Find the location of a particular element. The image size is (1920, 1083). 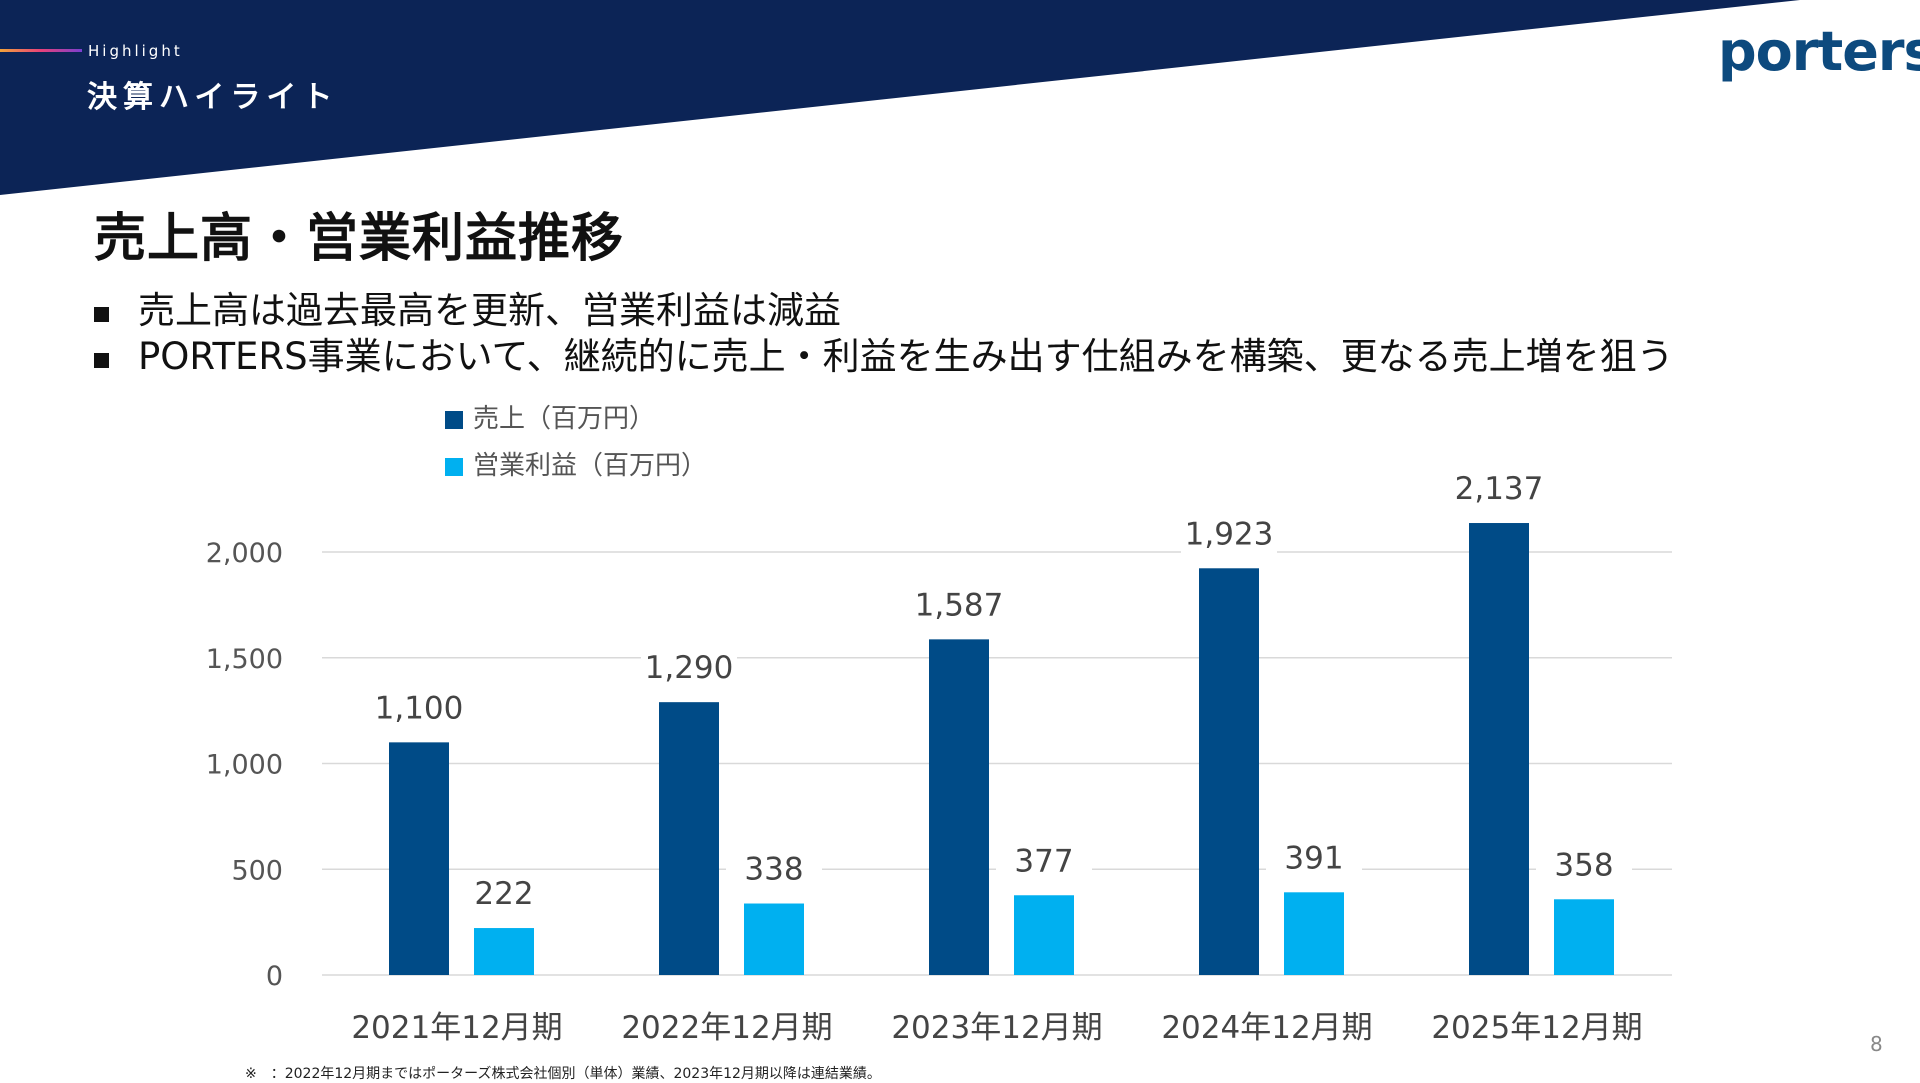

bullet-text: 売上高は過去最高を更新、営業利益は減益 is located at coordinates (489, 310).